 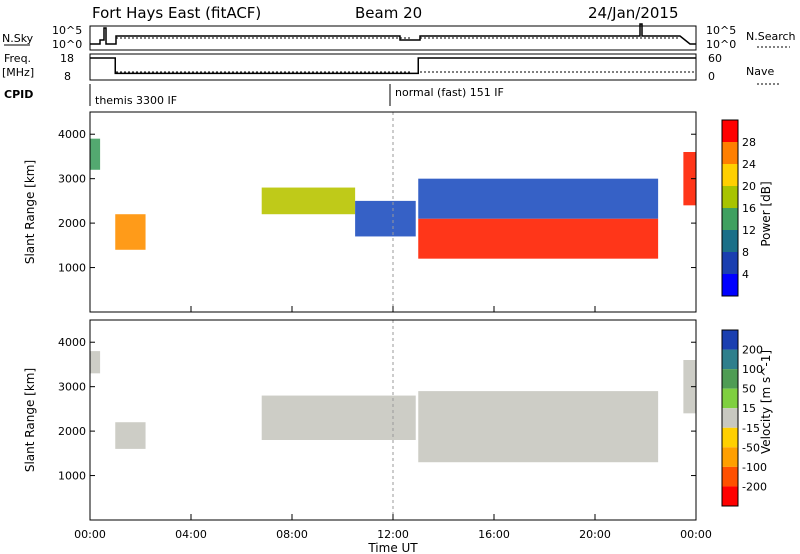 I want to click on power-ytick-label: 4000, so click(x=72, y=134).